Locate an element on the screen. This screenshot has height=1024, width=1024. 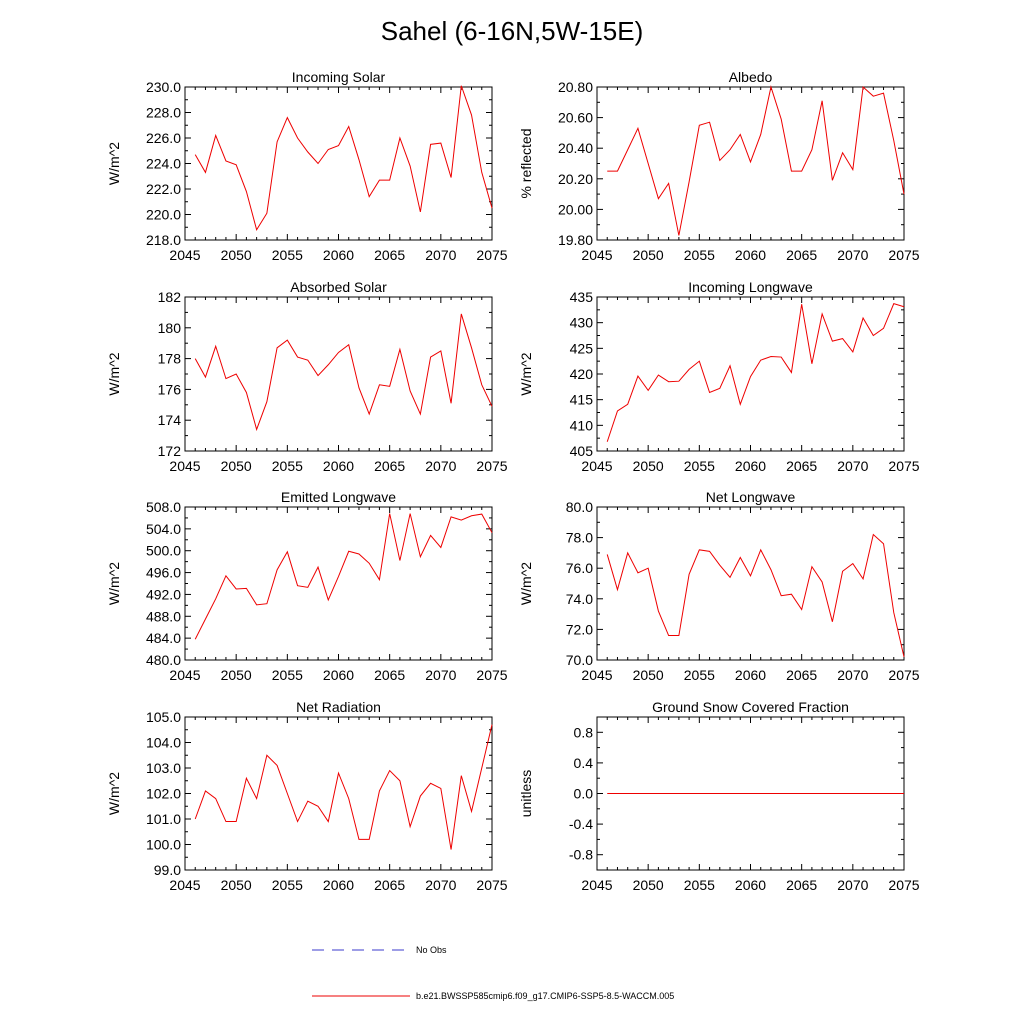
y-tick-label: 19.80 is located at coordinates (575, 240).